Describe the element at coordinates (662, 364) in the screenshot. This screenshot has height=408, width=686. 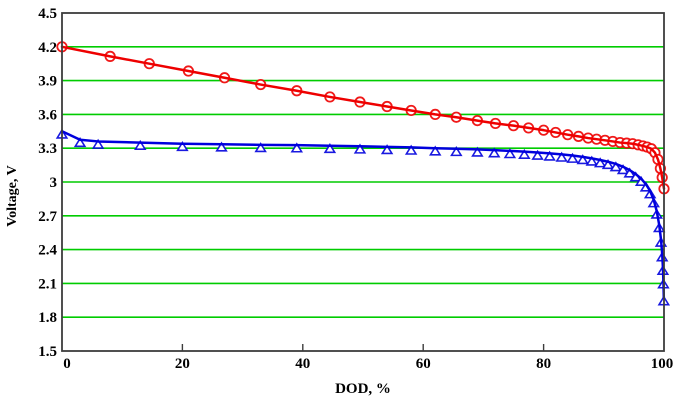
I see `x-tick-label: 100` at that location.